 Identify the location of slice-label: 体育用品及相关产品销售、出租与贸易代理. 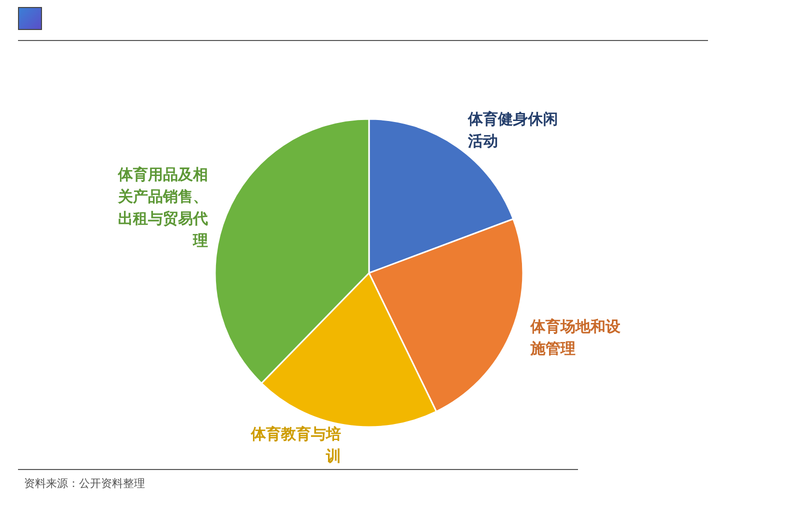
(162, 207).